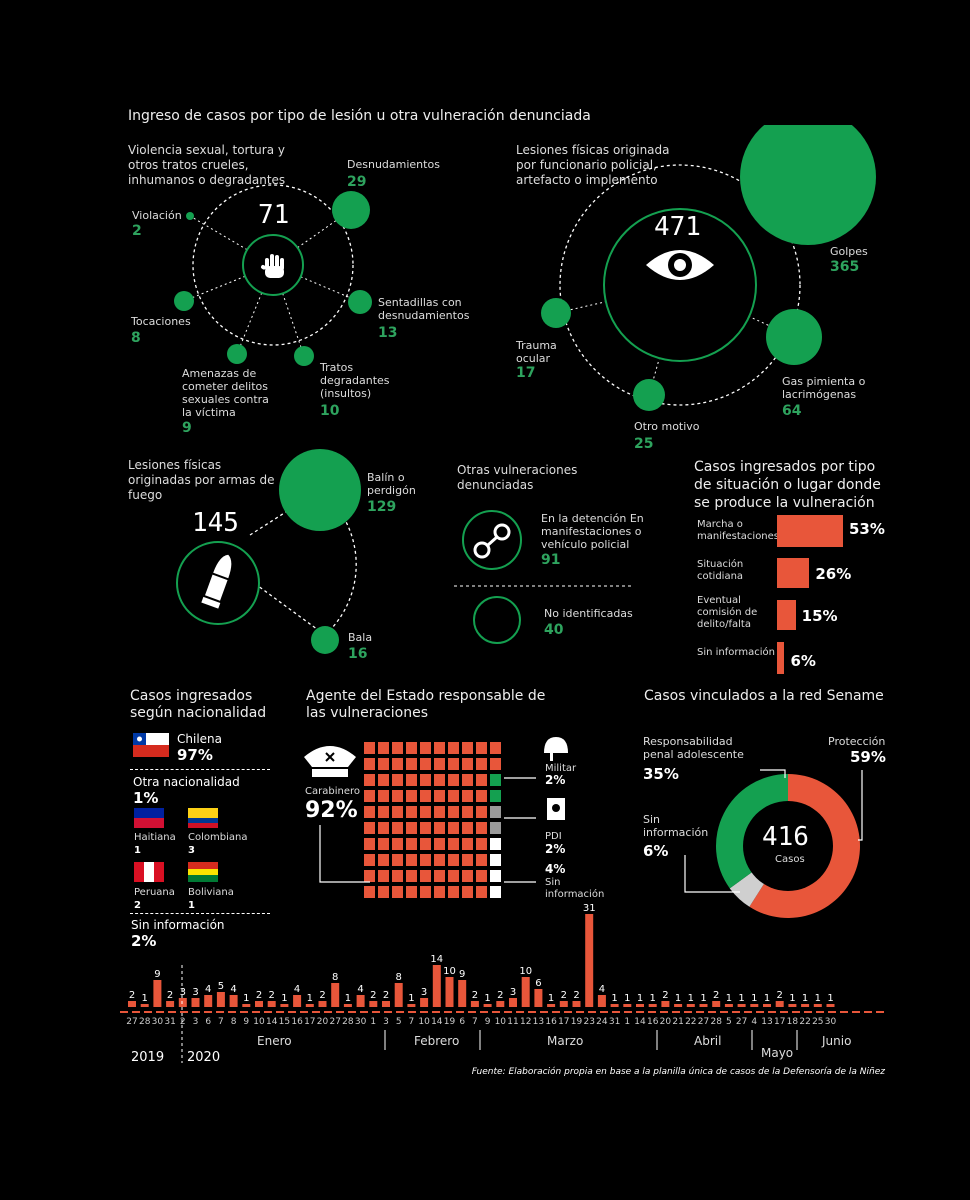  Describe the element at coordinates (348, 1022) in the screenshot. I see `timeline-day: 28` at that location.